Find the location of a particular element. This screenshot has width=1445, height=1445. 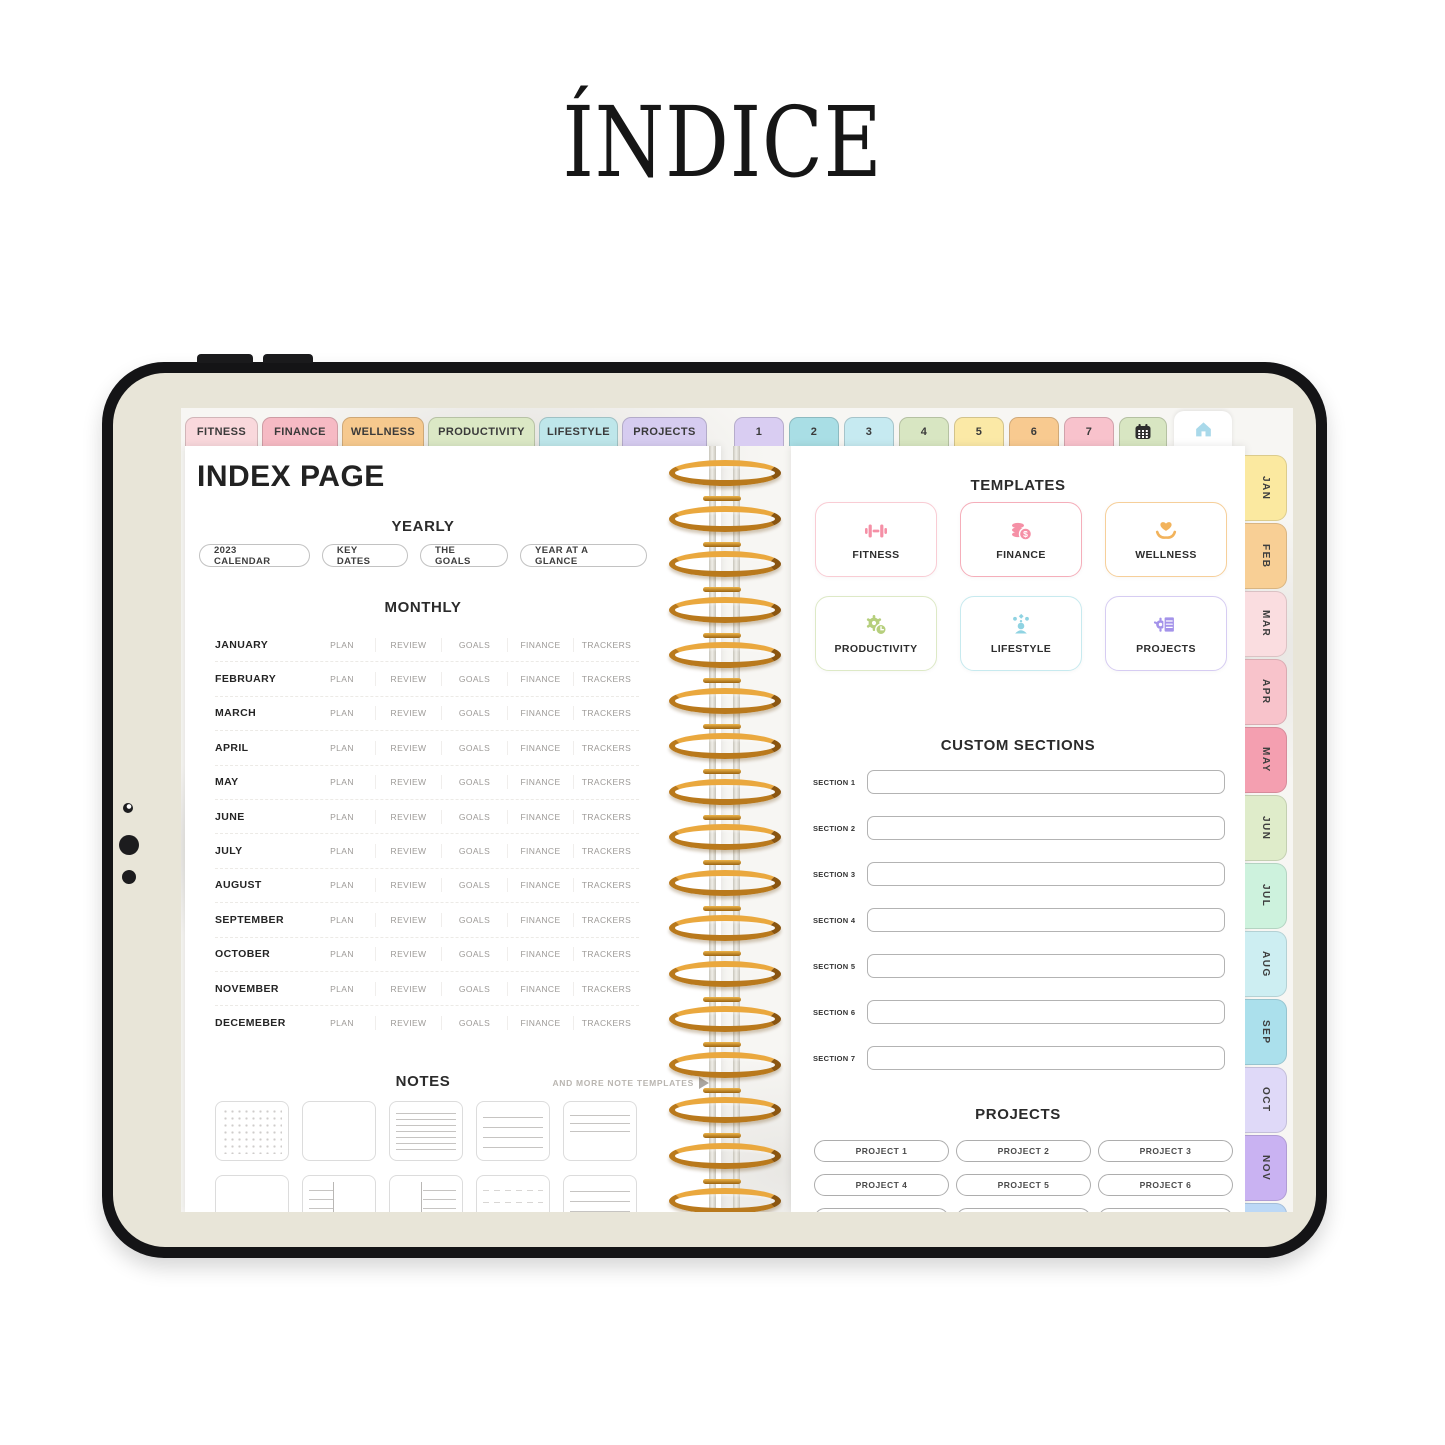

calendar-2023-button: 2023 CALENDAR is located at coordinates (254, 555).